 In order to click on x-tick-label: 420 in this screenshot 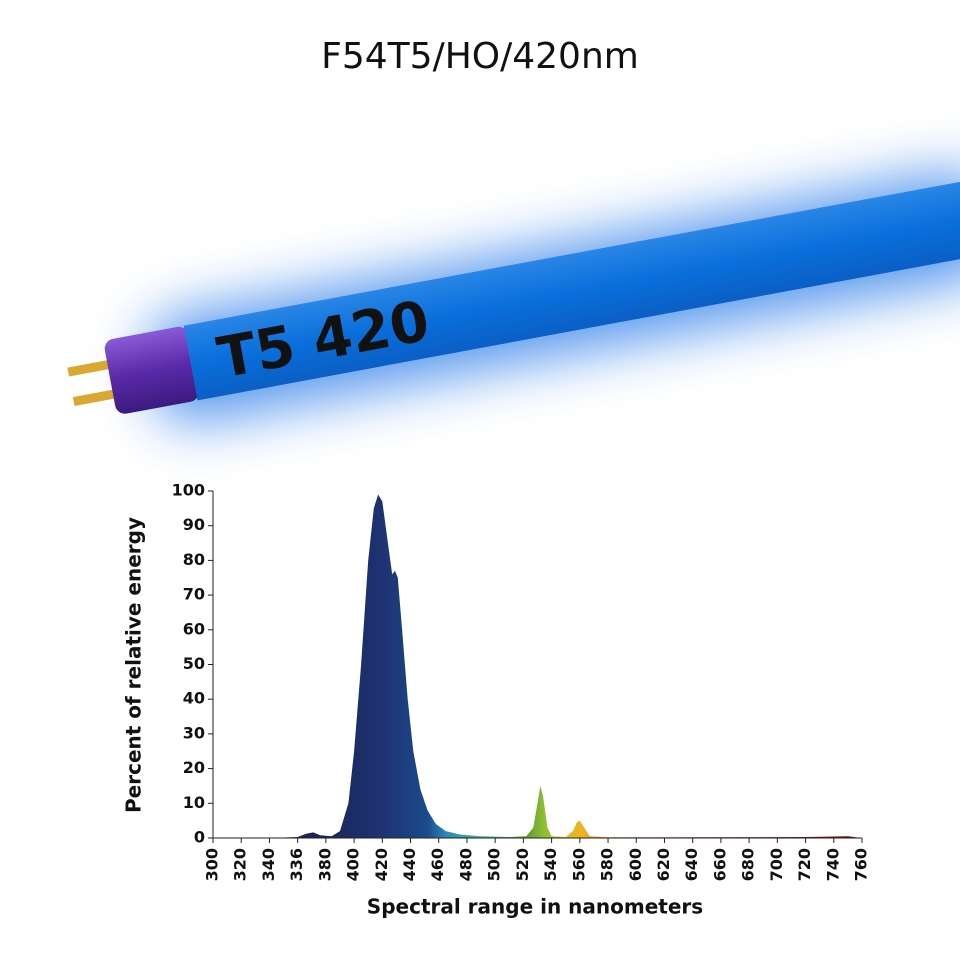, I will do `click(381, 864)`.